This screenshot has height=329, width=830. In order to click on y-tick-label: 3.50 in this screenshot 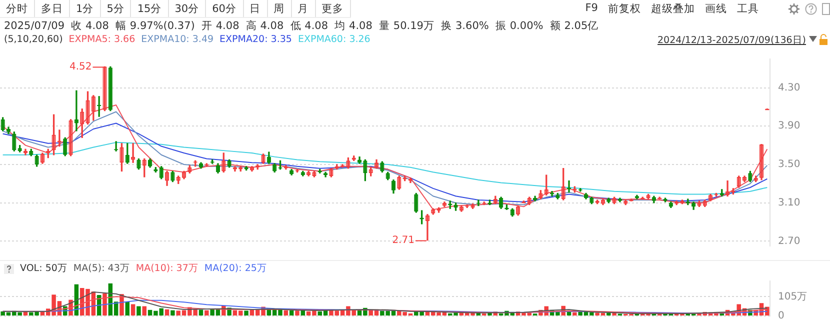, I will do `click(789, 164)`.